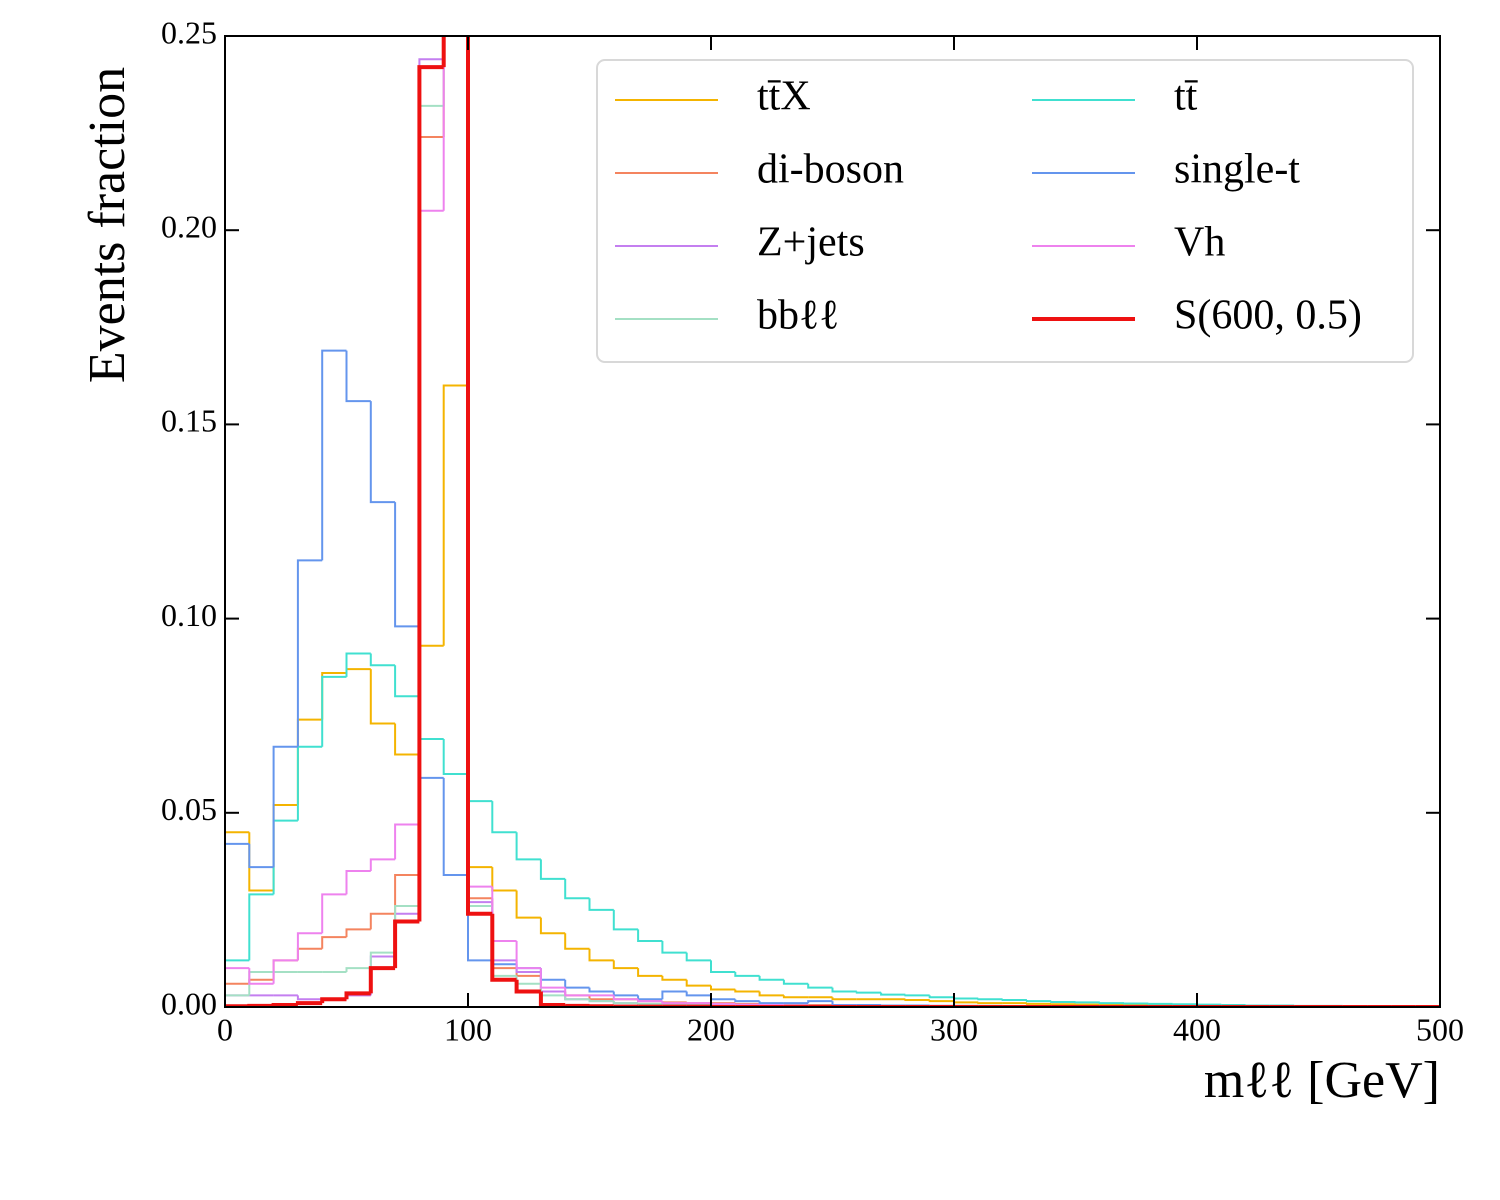  I want to click on x-axis-label: mℓℓ [GeV], so click(1322, 1080).